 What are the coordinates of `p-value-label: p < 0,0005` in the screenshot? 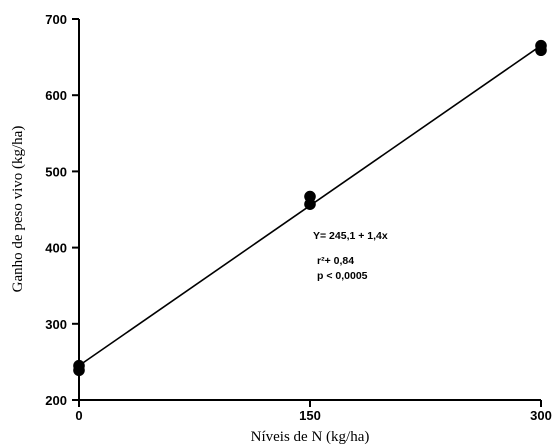 It's located at (342, 276).